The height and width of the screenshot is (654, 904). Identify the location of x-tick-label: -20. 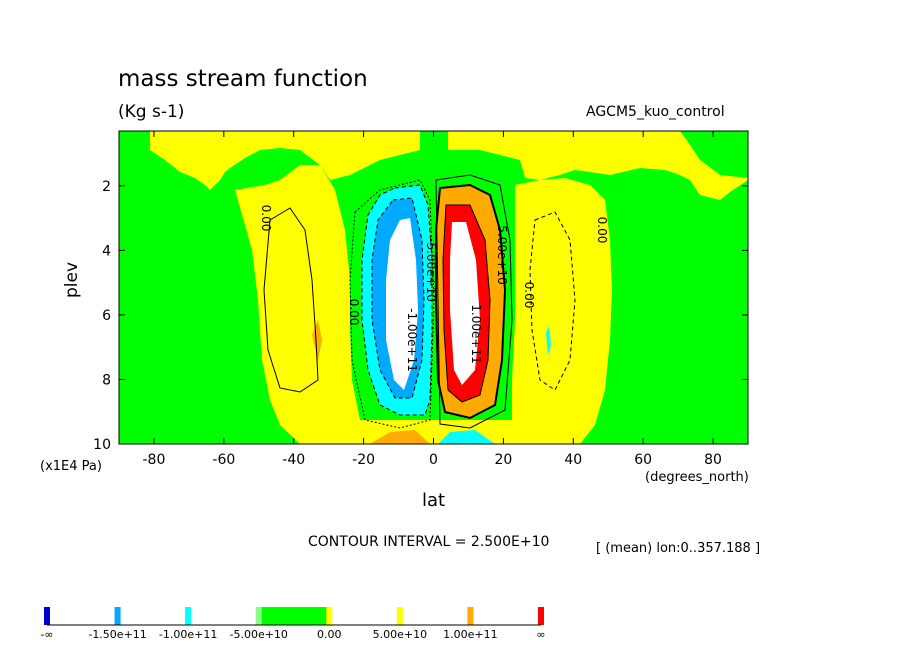
(363, 460).